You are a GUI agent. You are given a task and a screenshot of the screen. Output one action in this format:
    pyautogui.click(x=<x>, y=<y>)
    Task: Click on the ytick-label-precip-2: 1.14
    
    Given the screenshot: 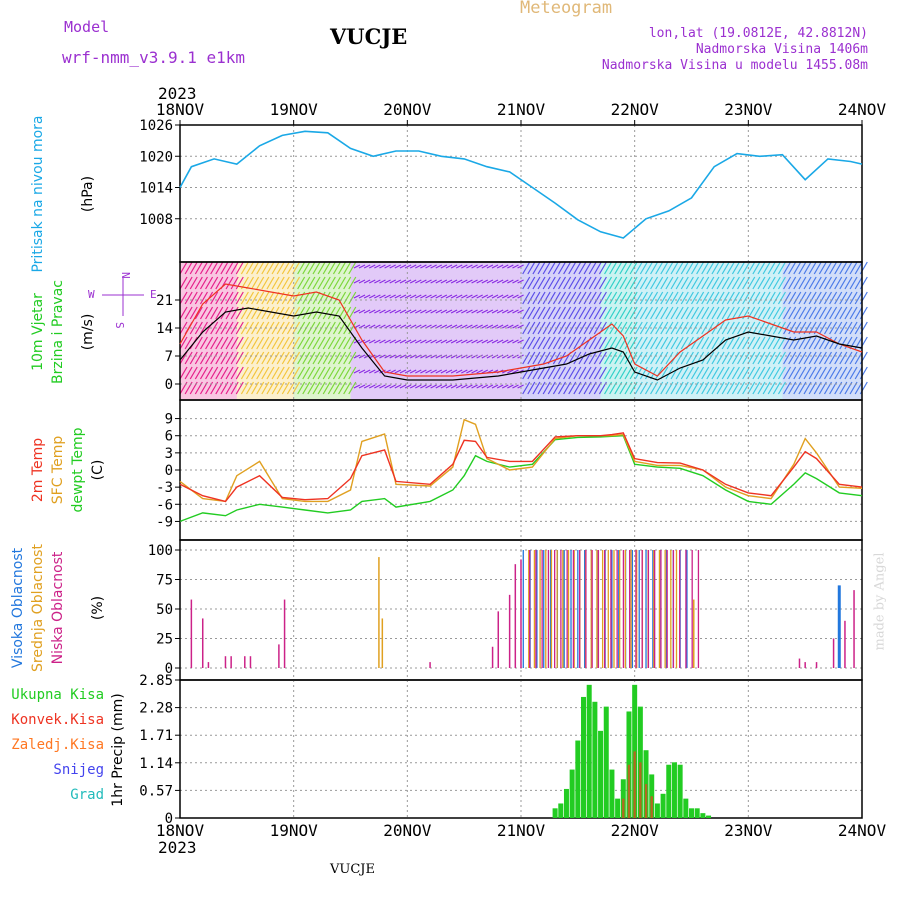 What is the action you would take?
    pyautogui.click(x=156, y=764)
    